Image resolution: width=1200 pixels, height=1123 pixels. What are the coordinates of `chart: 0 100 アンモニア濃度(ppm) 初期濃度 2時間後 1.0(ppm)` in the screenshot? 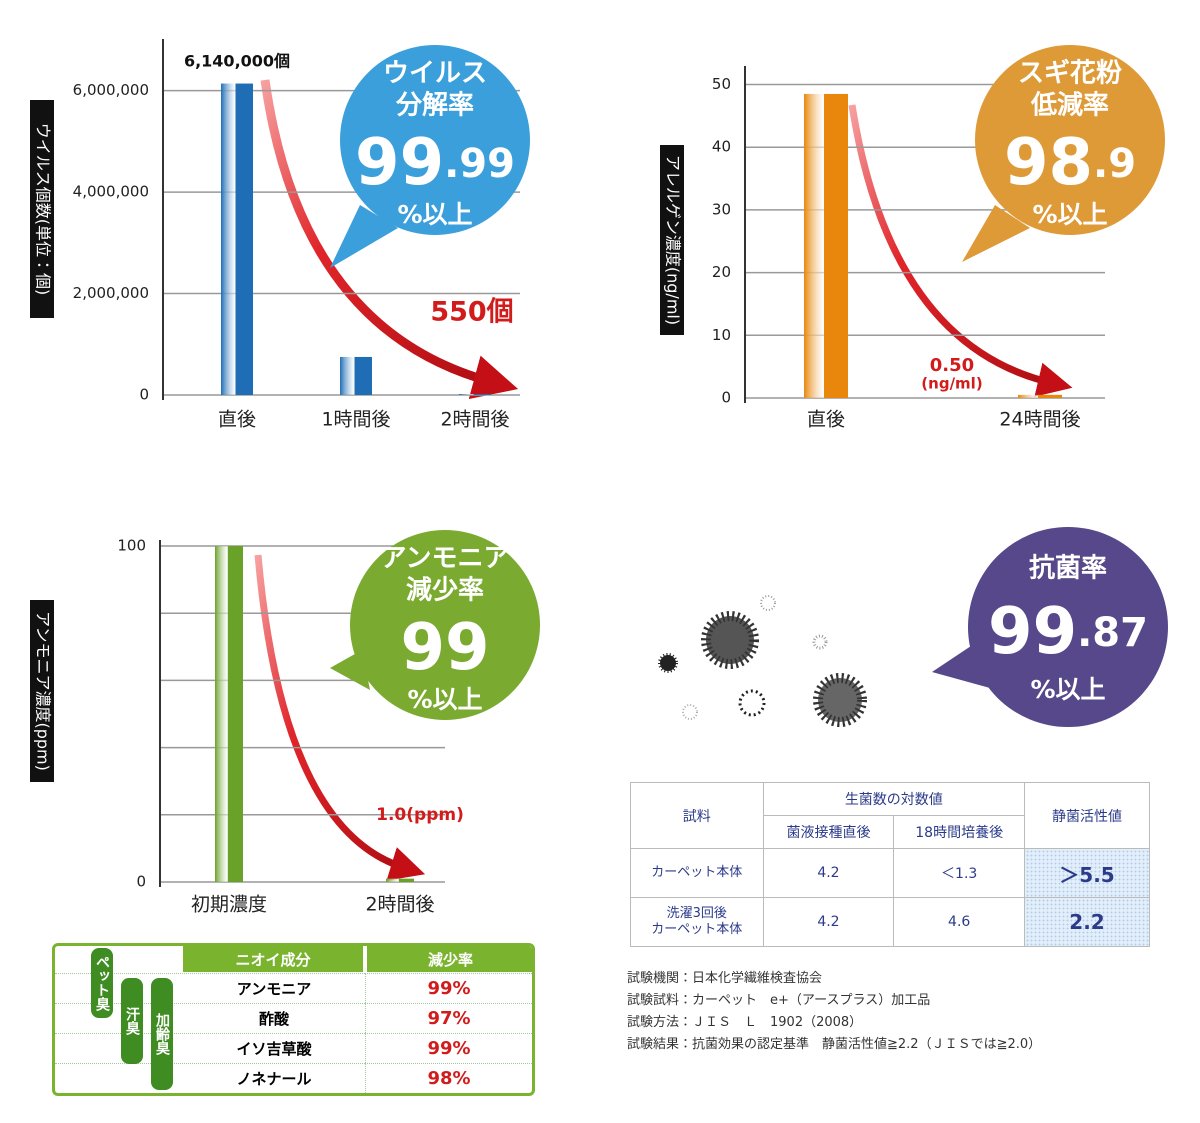 It's located at (247, 726).